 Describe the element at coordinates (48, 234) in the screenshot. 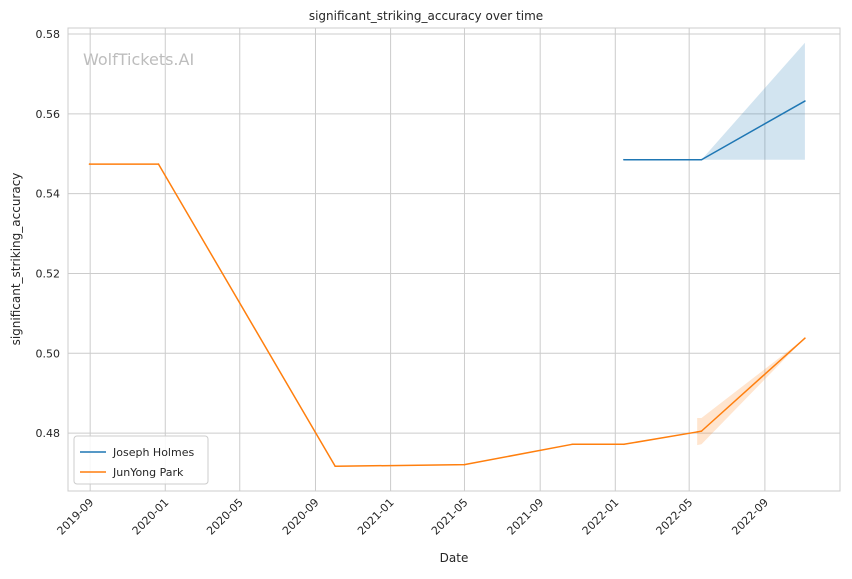

I see `y-axis-ticks: 0.48 0.50 0.52 0.54 0.56 0.58` at that location.